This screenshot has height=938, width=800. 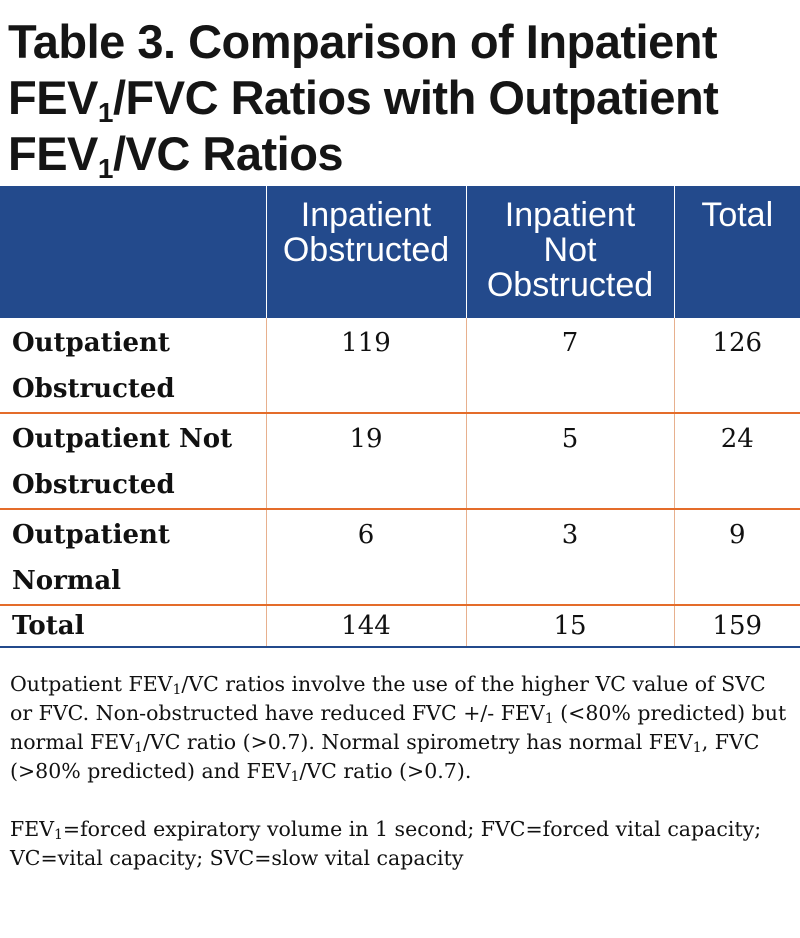 What do you see at coordinates (569, 626) in the screenshot?
I see `cell-inpatient-not-obstructed: 15` at bounding box center [569, 626].